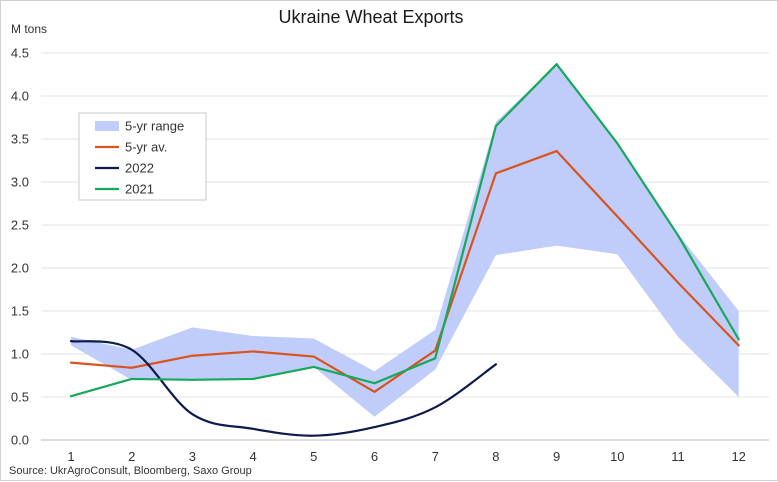 The image size is (778, 482). Describe the element at coordinates (192, 456) in the screenshot. I see `x-tick-label: 3` at that location.